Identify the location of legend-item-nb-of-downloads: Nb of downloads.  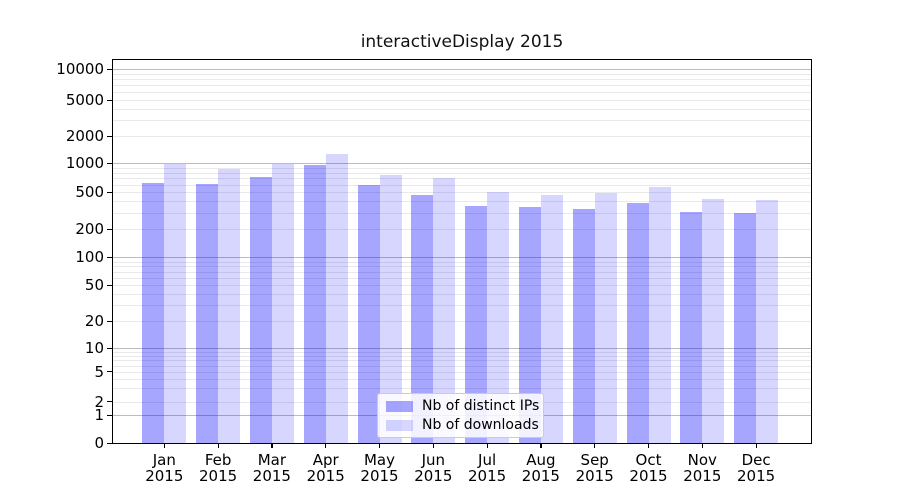
(462, 425).